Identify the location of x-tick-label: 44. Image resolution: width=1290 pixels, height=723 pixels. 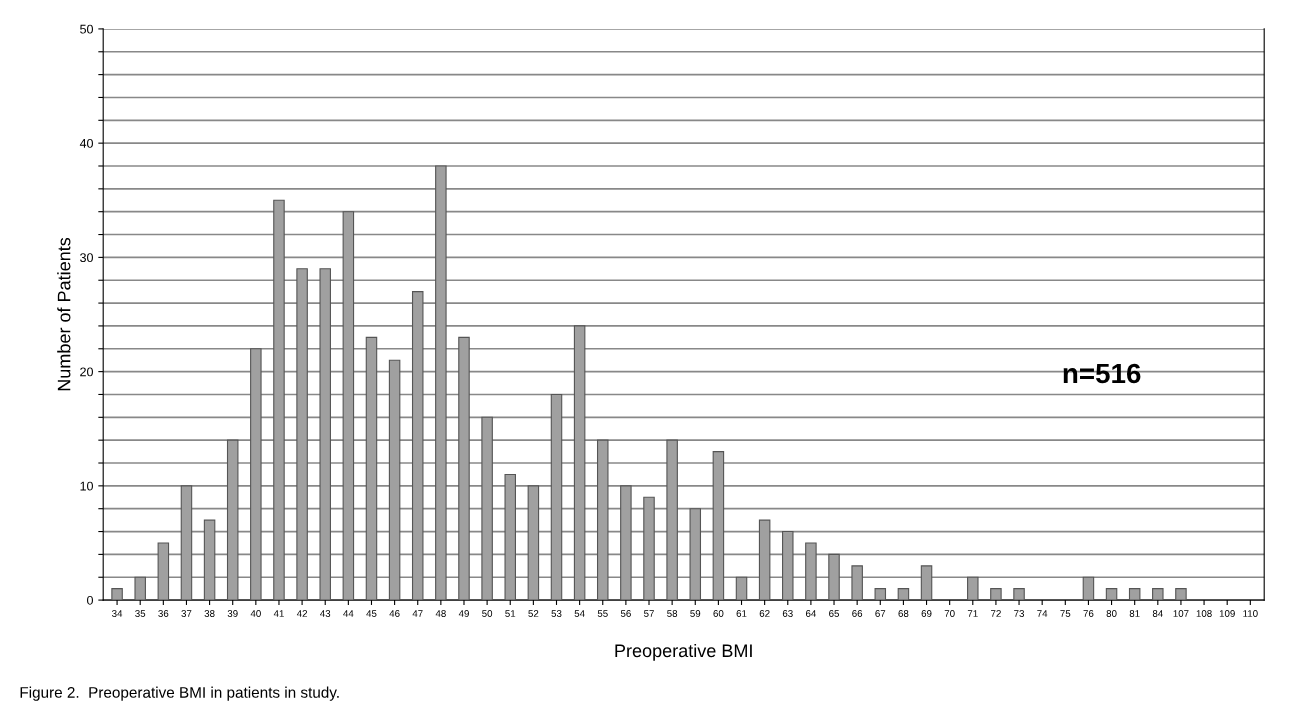
(348, 613).